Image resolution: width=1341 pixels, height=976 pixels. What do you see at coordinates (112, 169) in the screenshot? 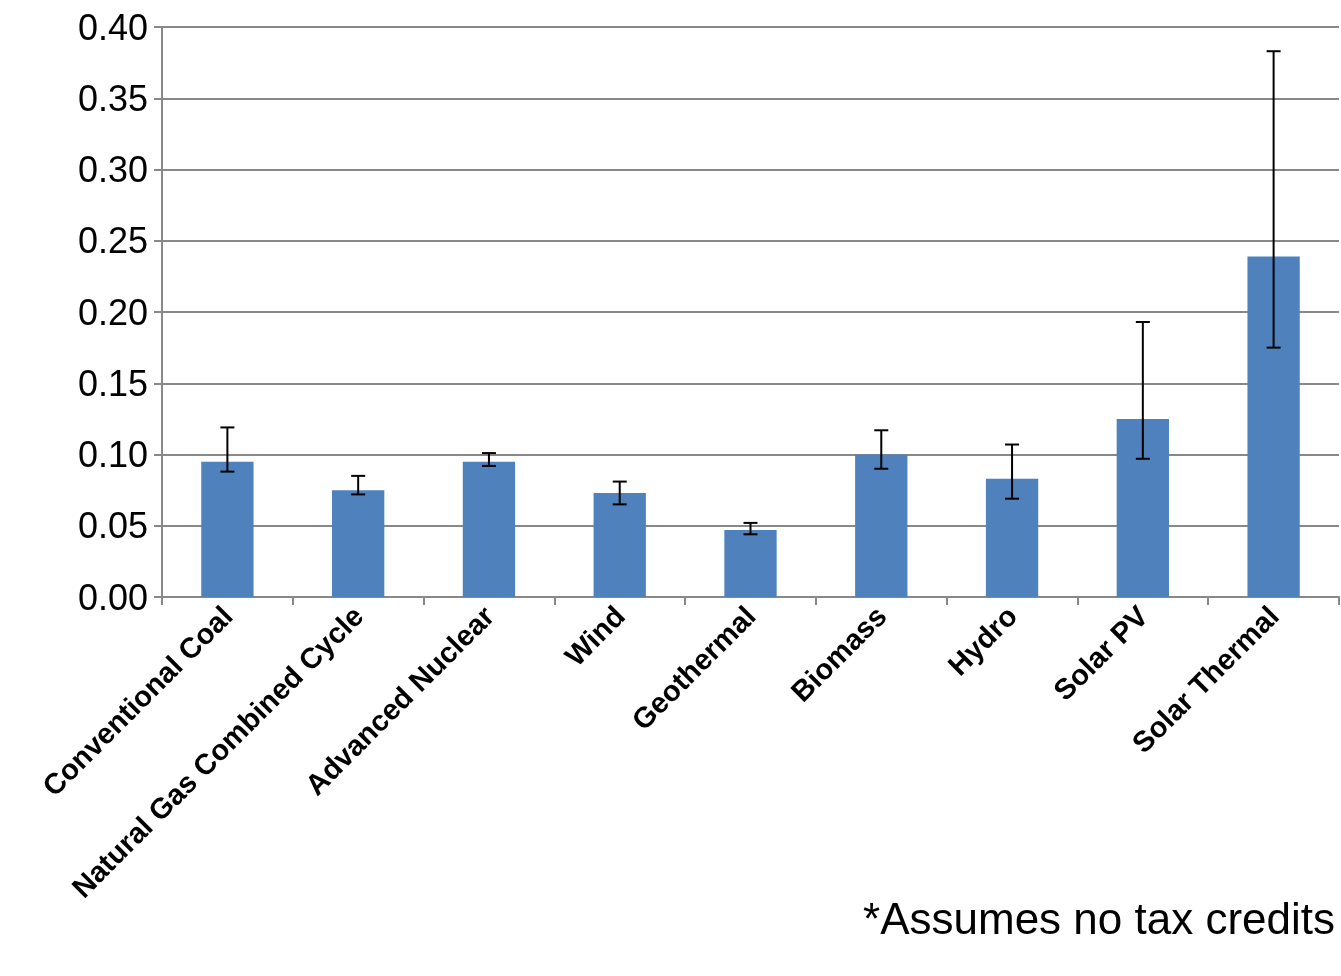
I see `y-tick-label: 0.30` at bounding box center [112, 169].